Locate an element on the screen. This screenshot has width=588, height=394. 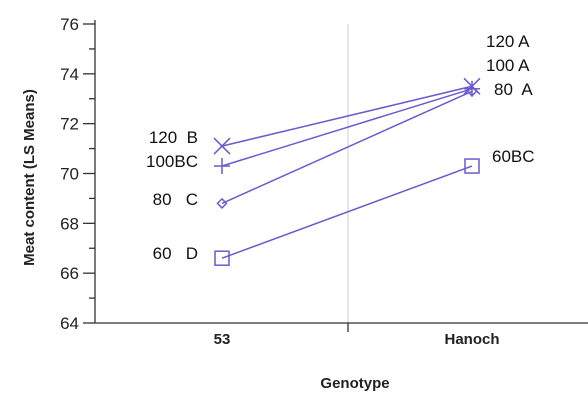
y-tick-label: 76 is located at coordinates (69, 24).